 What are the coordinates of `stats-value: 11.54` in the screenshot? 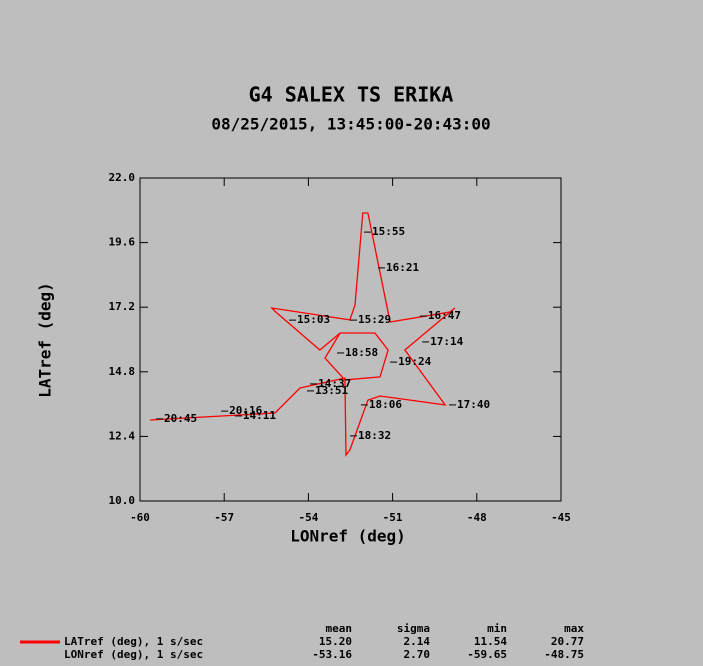 It's located at (490, 641).